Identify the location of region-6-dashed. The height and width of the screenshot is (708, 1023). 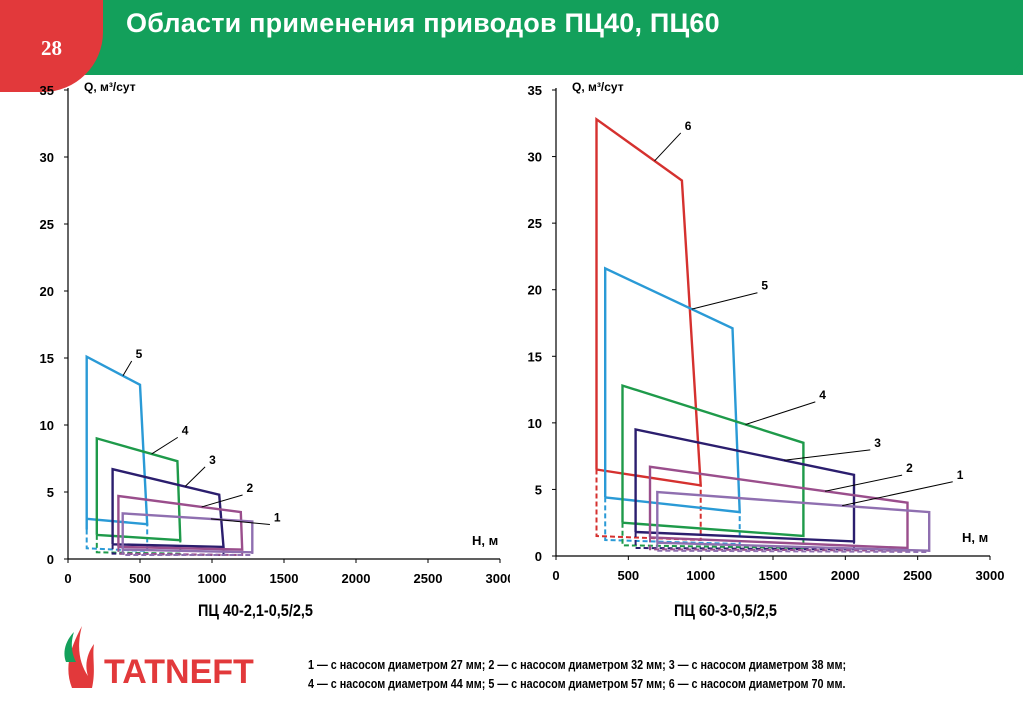
(648, 505).